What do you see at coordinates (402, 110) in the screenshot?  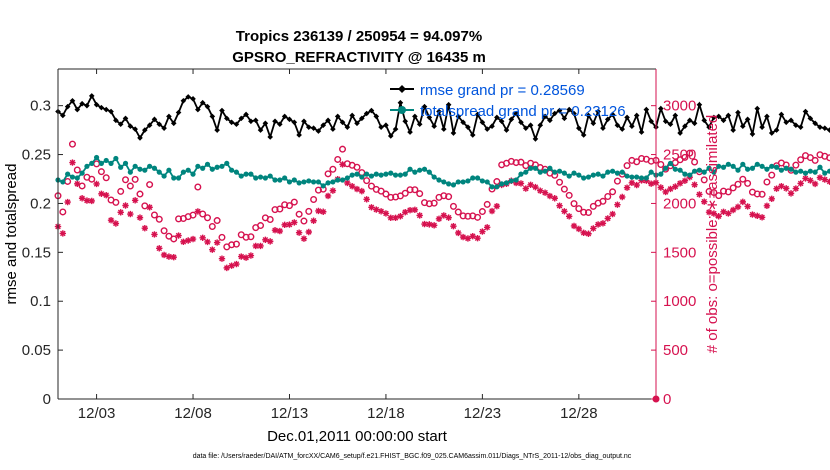 I see `legend-spread-marker` at bounding box center [402, 110].